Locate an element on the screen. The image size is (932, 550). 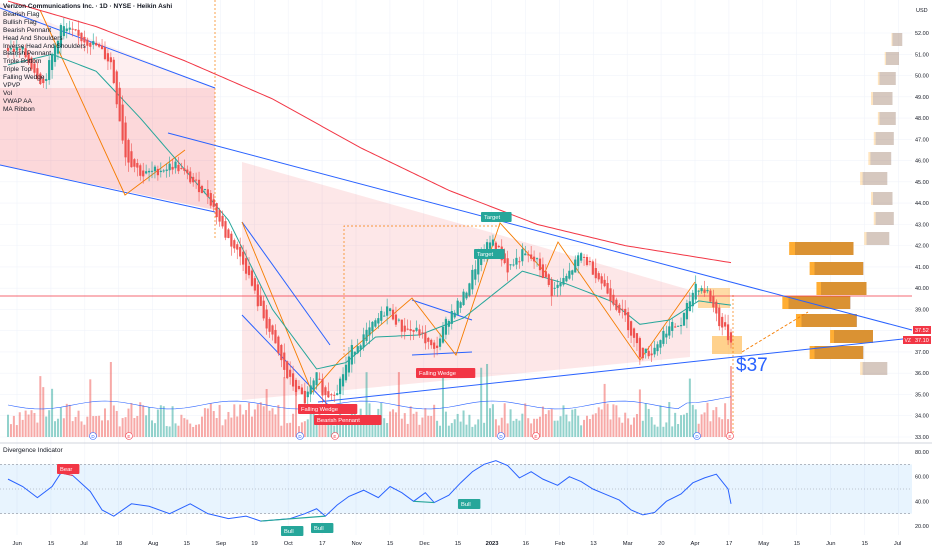
legend-item: Head And Shoulders is located at coordinates (33, 38).